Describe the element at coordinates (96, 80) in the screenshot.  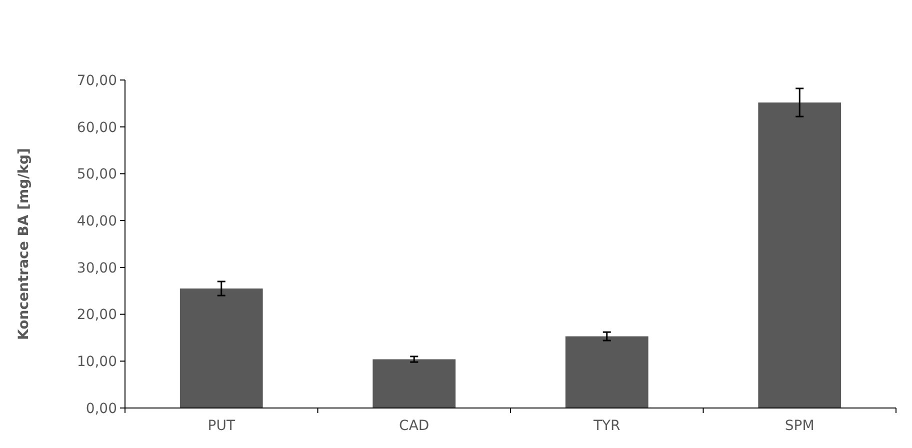
I see `y-tick-label: 70,00` at that location.